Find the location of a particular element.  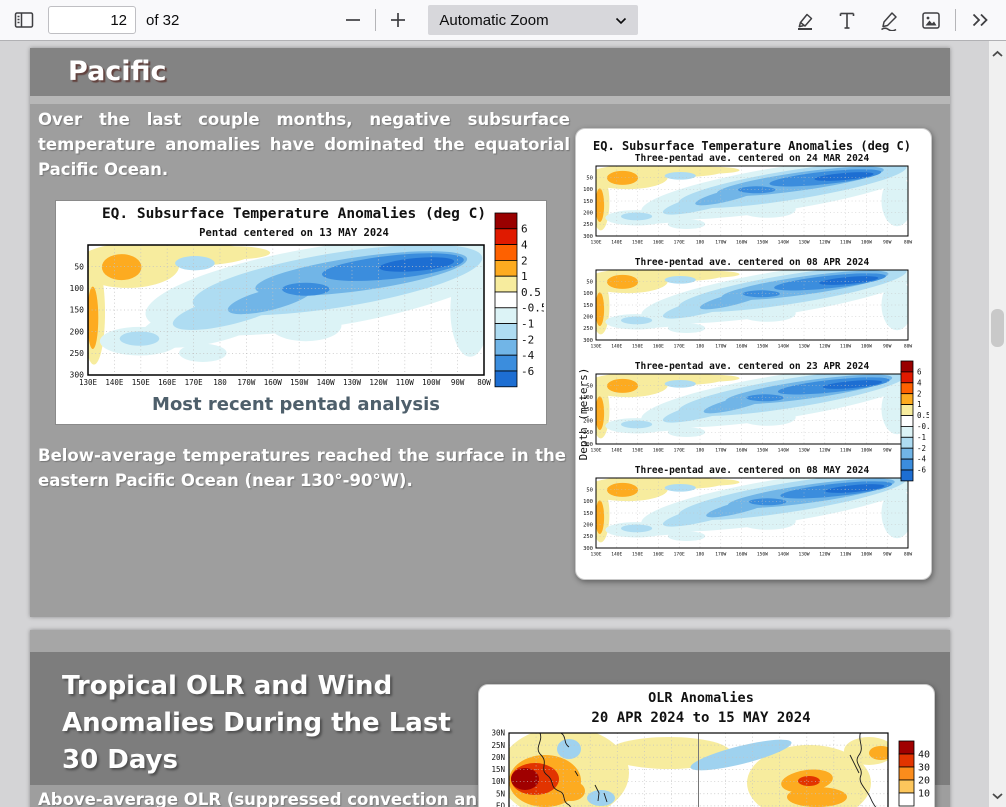

sidebar-icon is located at coordinates (24, 20).